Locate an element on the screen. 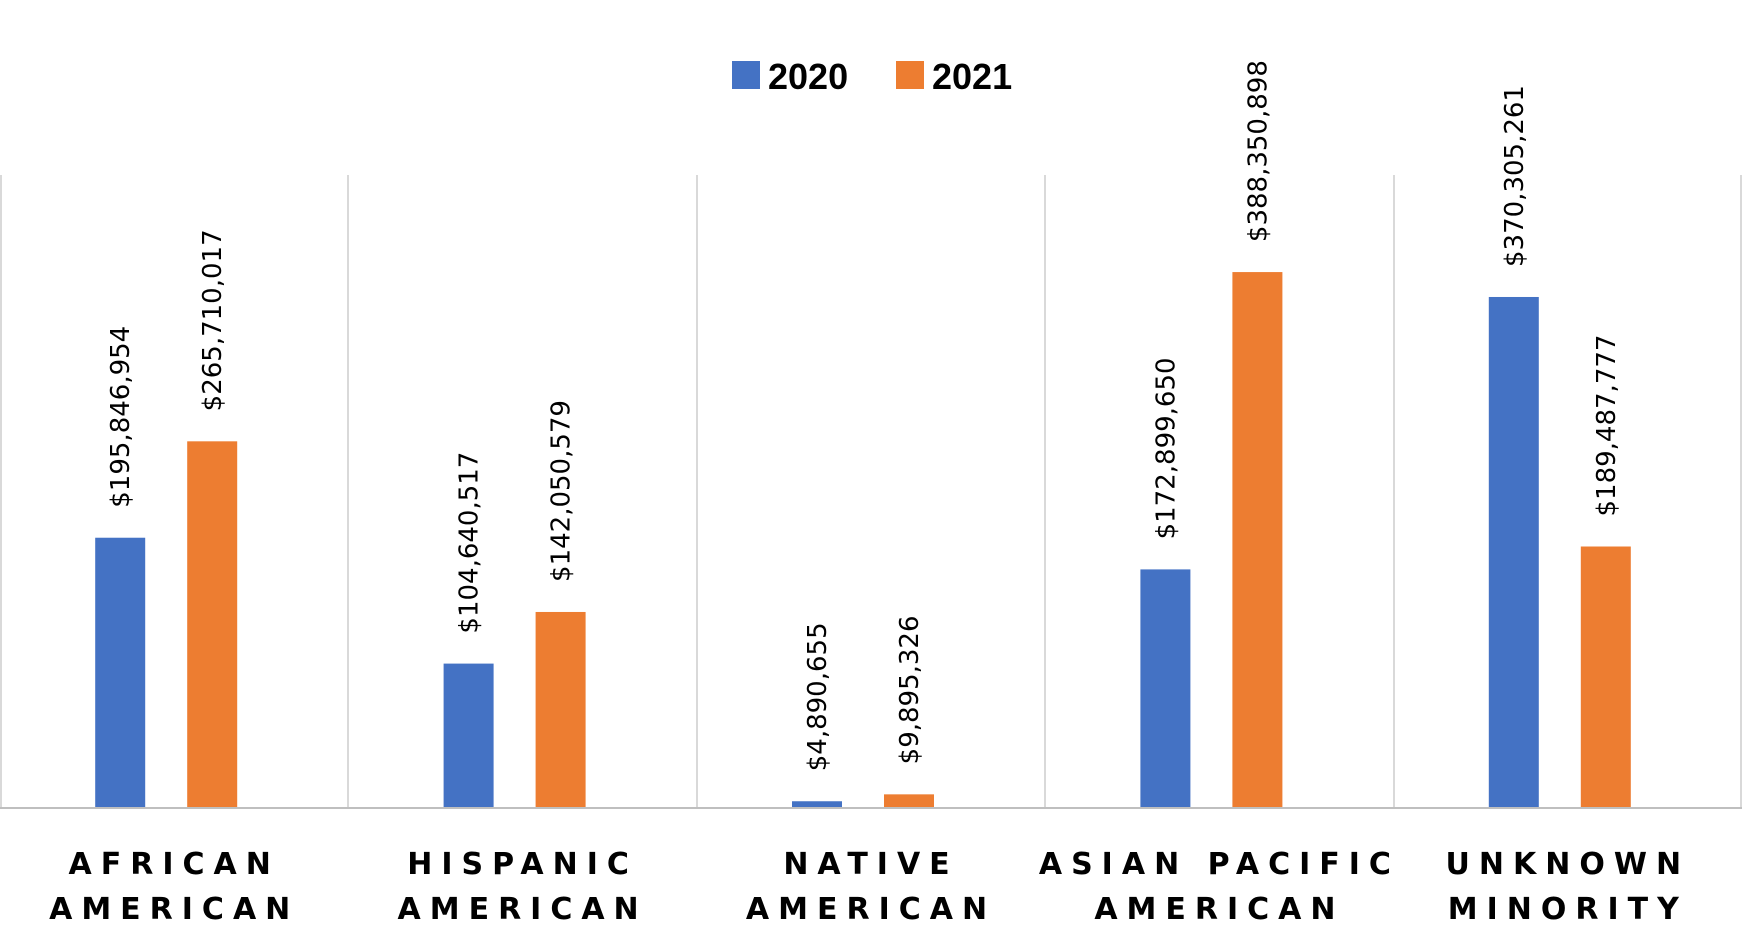  data-label-2021-3: $388,350,898 is located at coordinates (1258, 151).